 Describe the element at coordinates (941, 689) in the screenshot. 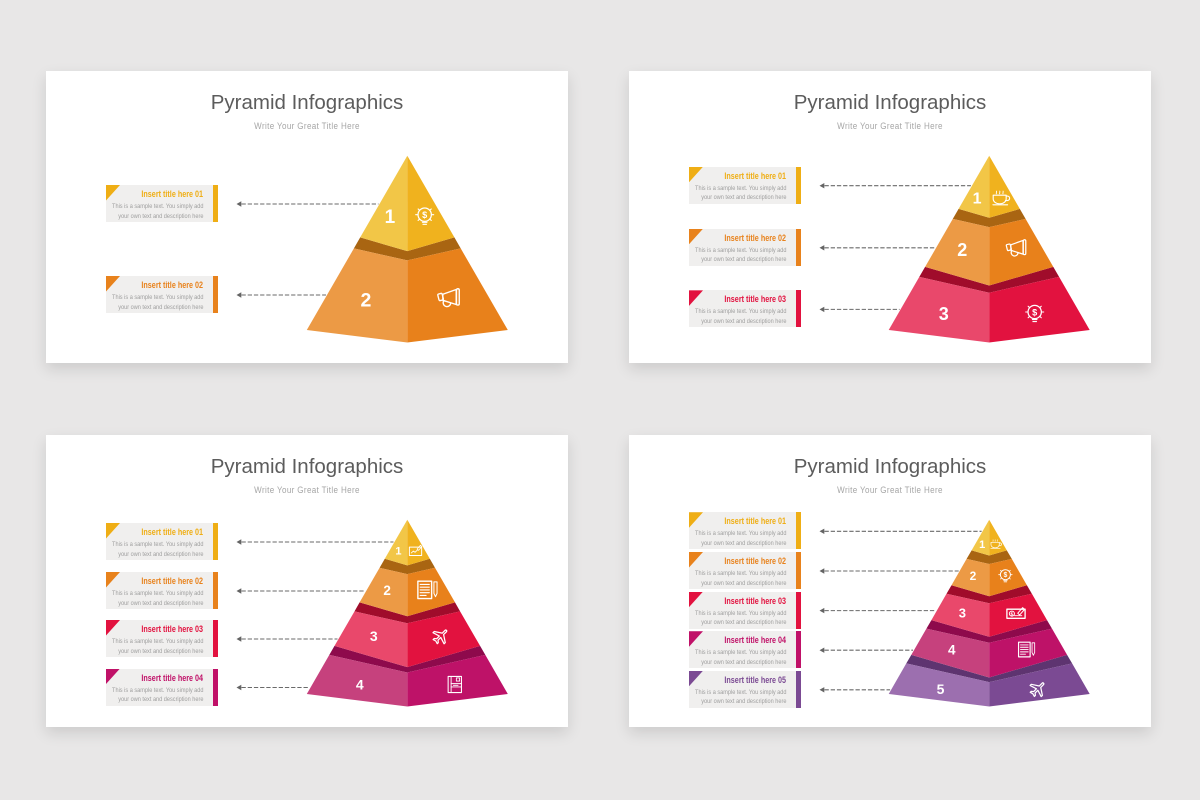

I see `svg-text: 5` at that location.